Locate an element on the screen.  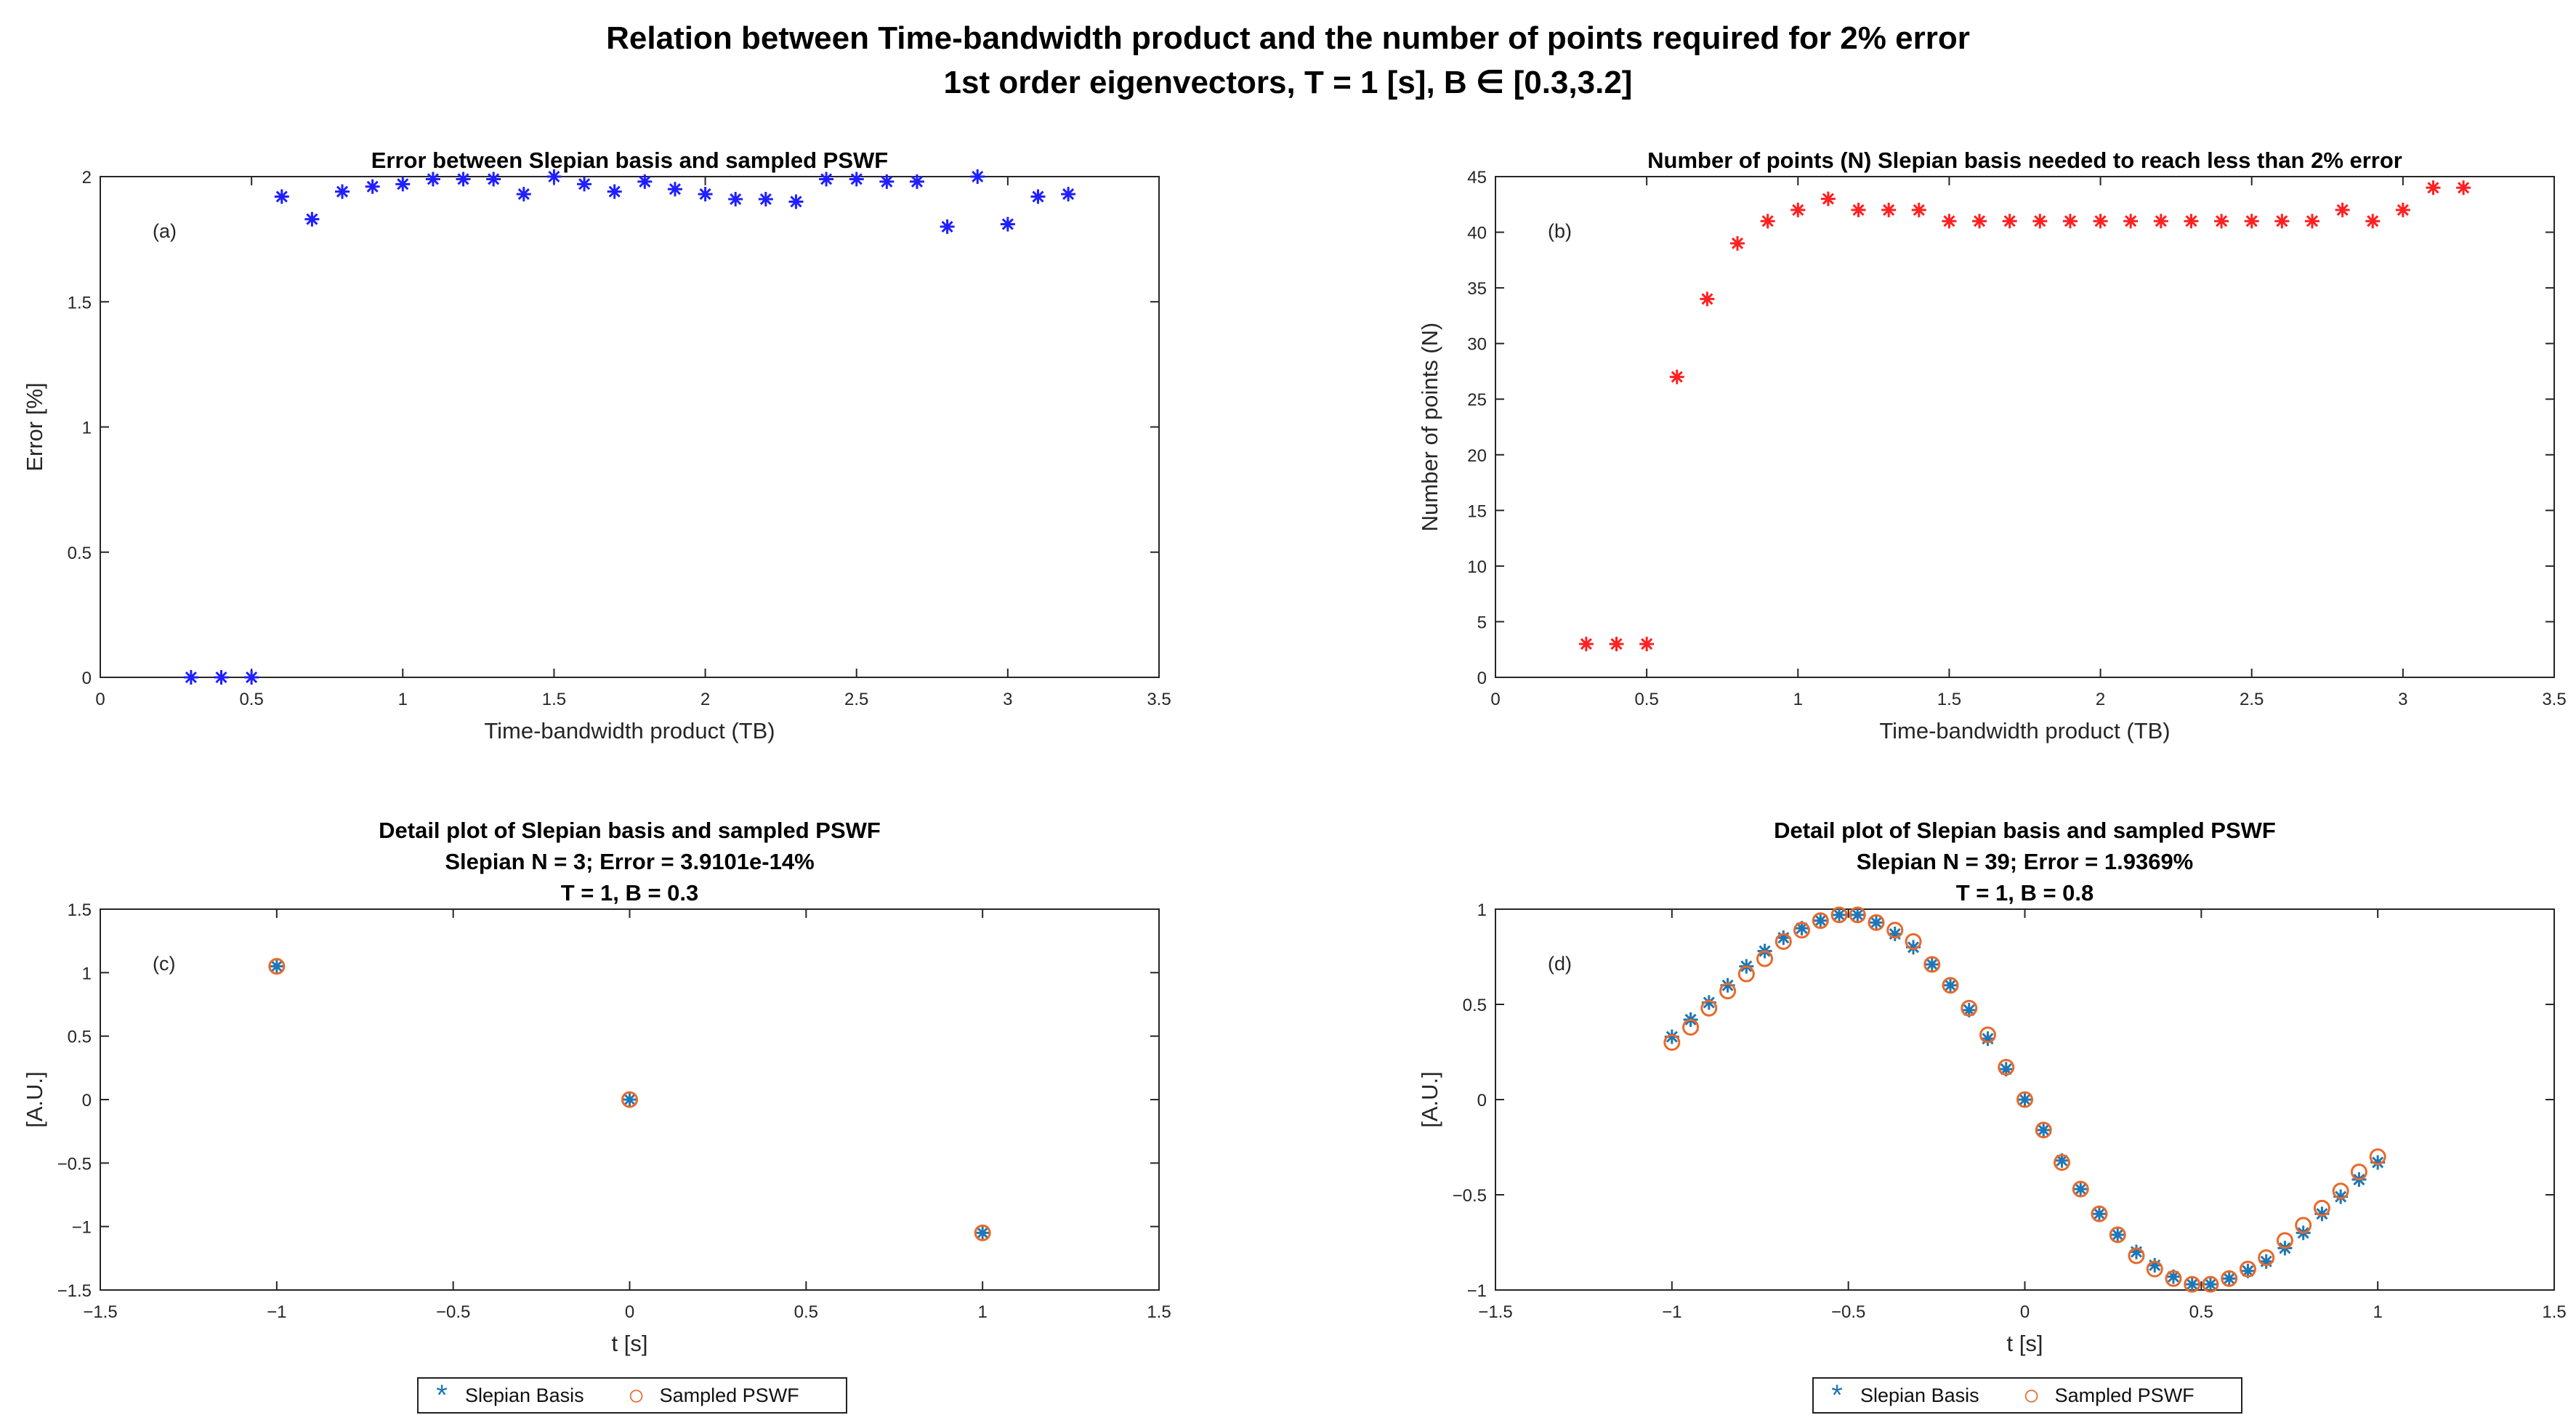
y-axis-label: Error [%] is located at coordinates (35, 426).